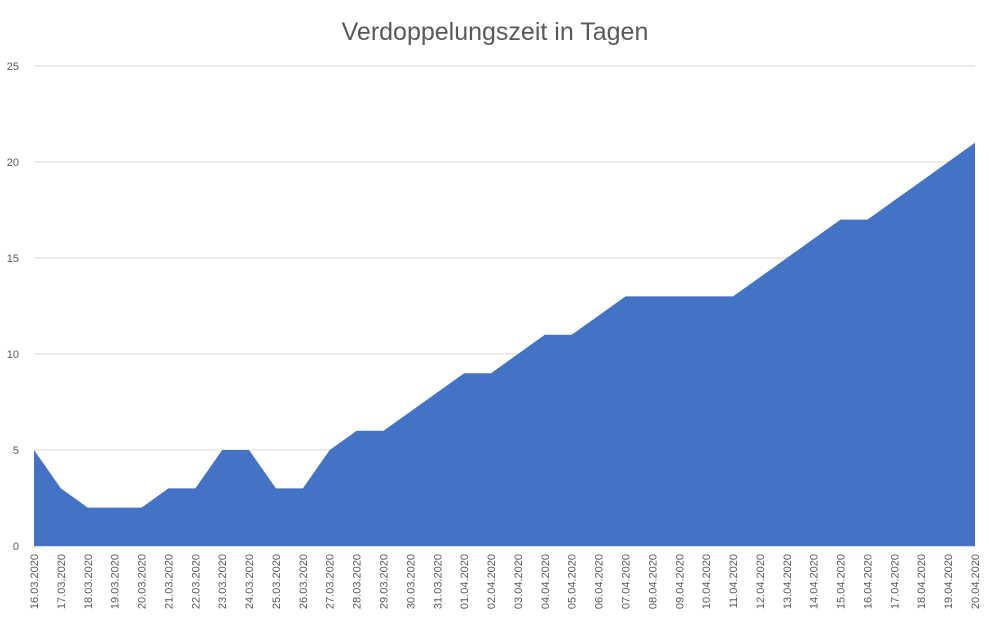 The width and height of the screenshot is (989, 637). What do you see at coordinates (842, 581) in the screenshot?
I see `x-tick-label: 15.04.2020` at bounding box center [842, 581].